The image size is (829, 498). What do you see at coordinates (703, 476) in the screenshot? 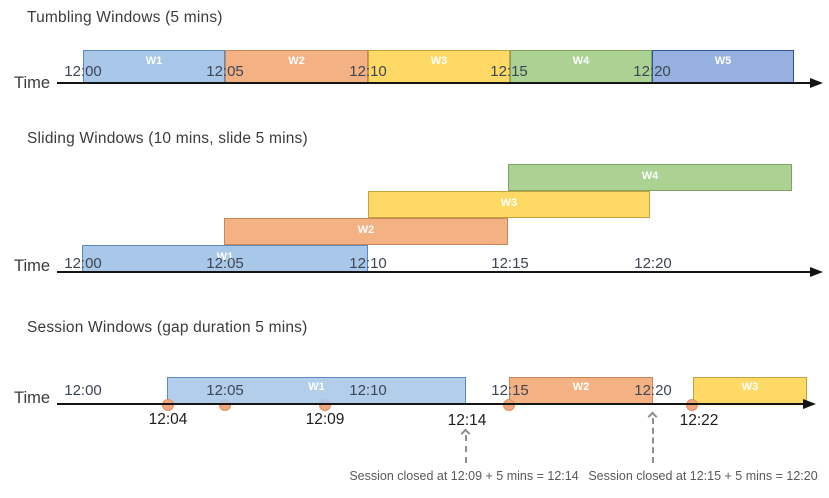
I see `session-closed-annotation: Session closed at 12:15 + 5 mins = 12:20` at bounding box center [703, 476].